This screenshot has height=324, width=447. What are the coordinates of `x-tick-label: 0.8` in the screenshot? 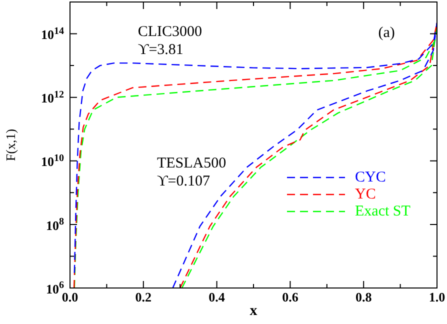 It's located at (363, 296).